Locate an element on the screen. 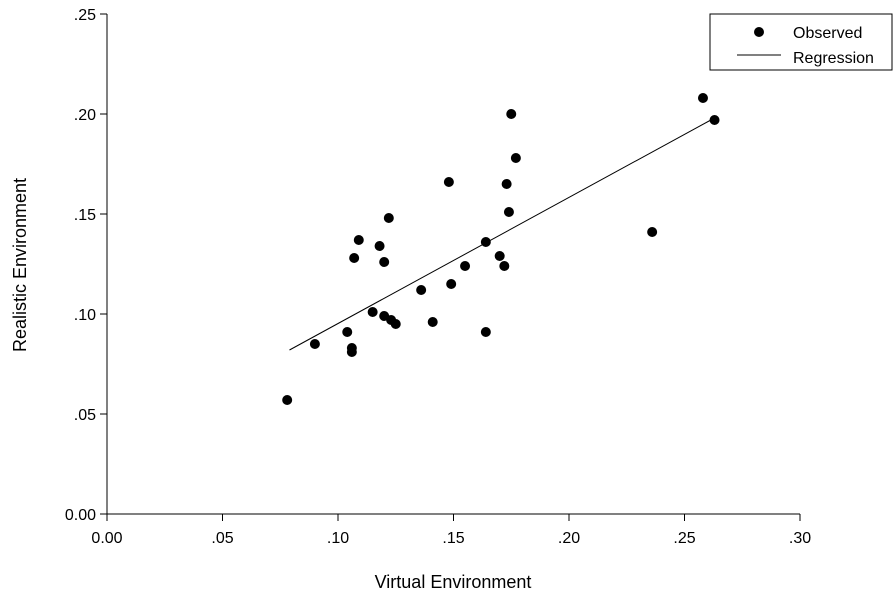  x-tick-label: .15 is located at coordinates (453, 538).